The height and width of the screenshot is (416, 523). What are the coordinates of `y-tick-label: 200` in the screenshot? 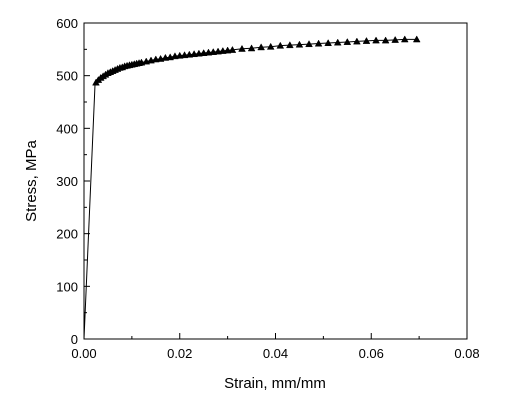 It's located at (67, 234).